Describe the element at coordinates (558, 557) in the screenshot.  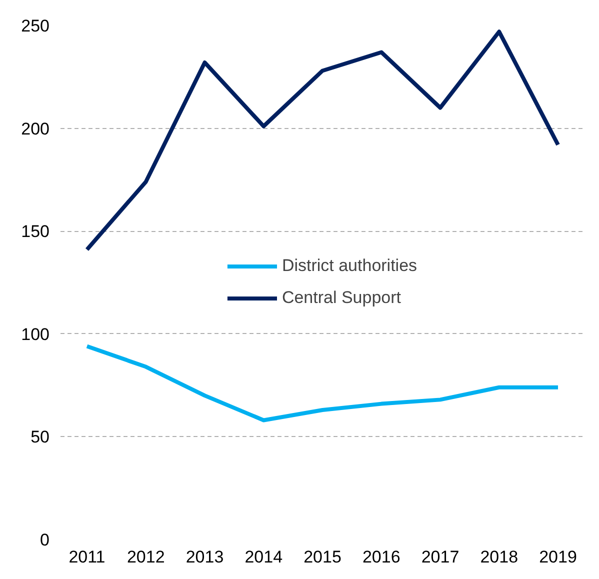
I see `x-tick-label: 2019` at that location.